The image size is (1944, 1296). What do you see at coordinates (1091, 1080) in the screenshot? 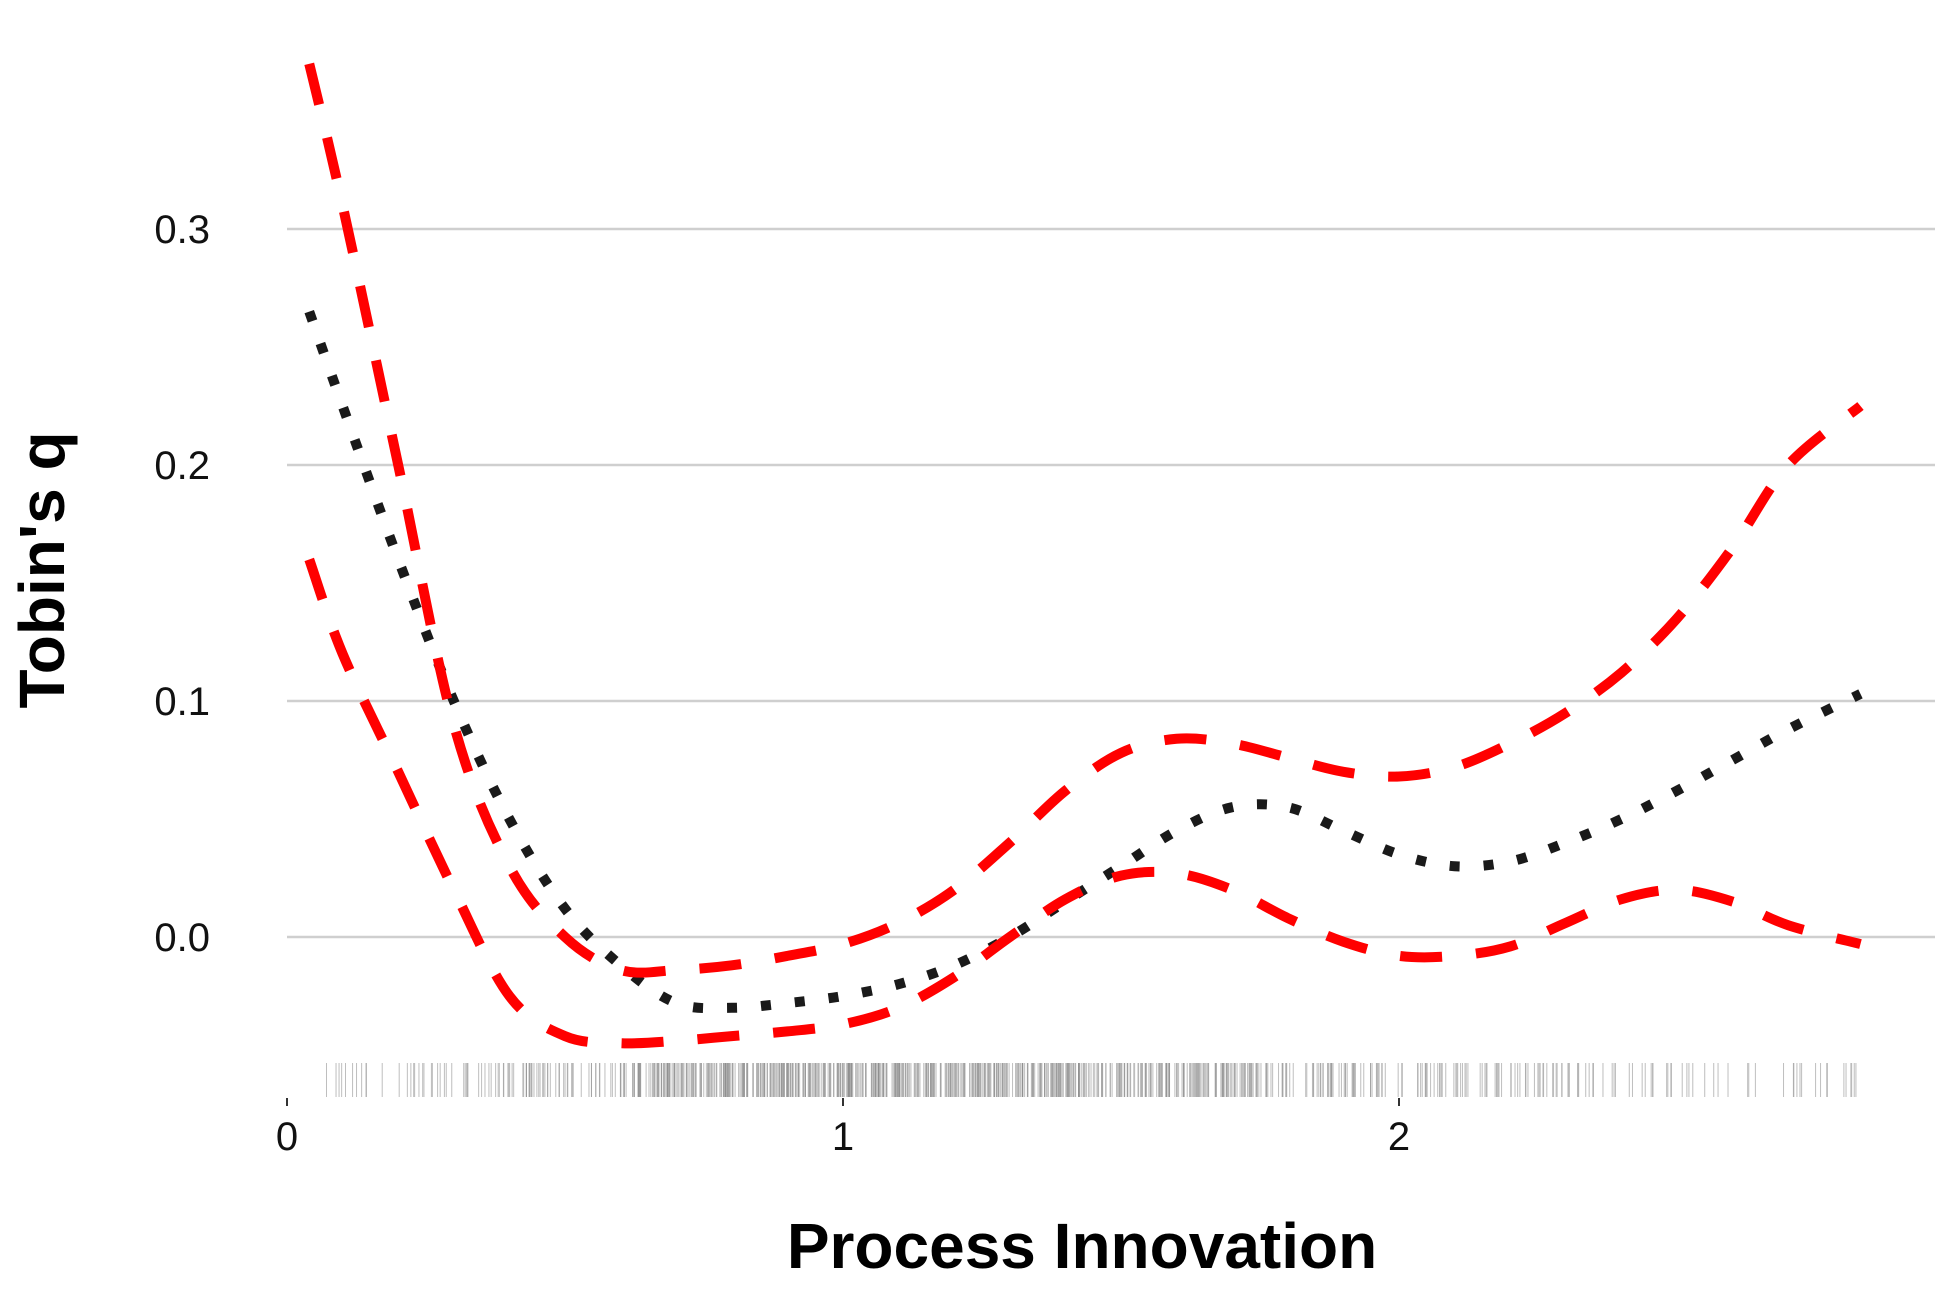
I see `rug-plot` at bounding box center [1091, 1080].